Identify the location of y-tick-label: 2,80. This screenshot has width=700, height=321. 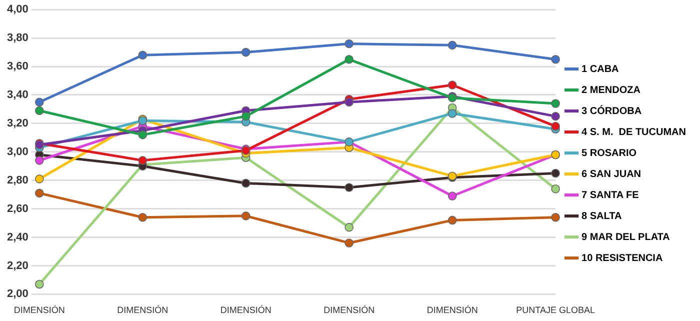
(17, 180).